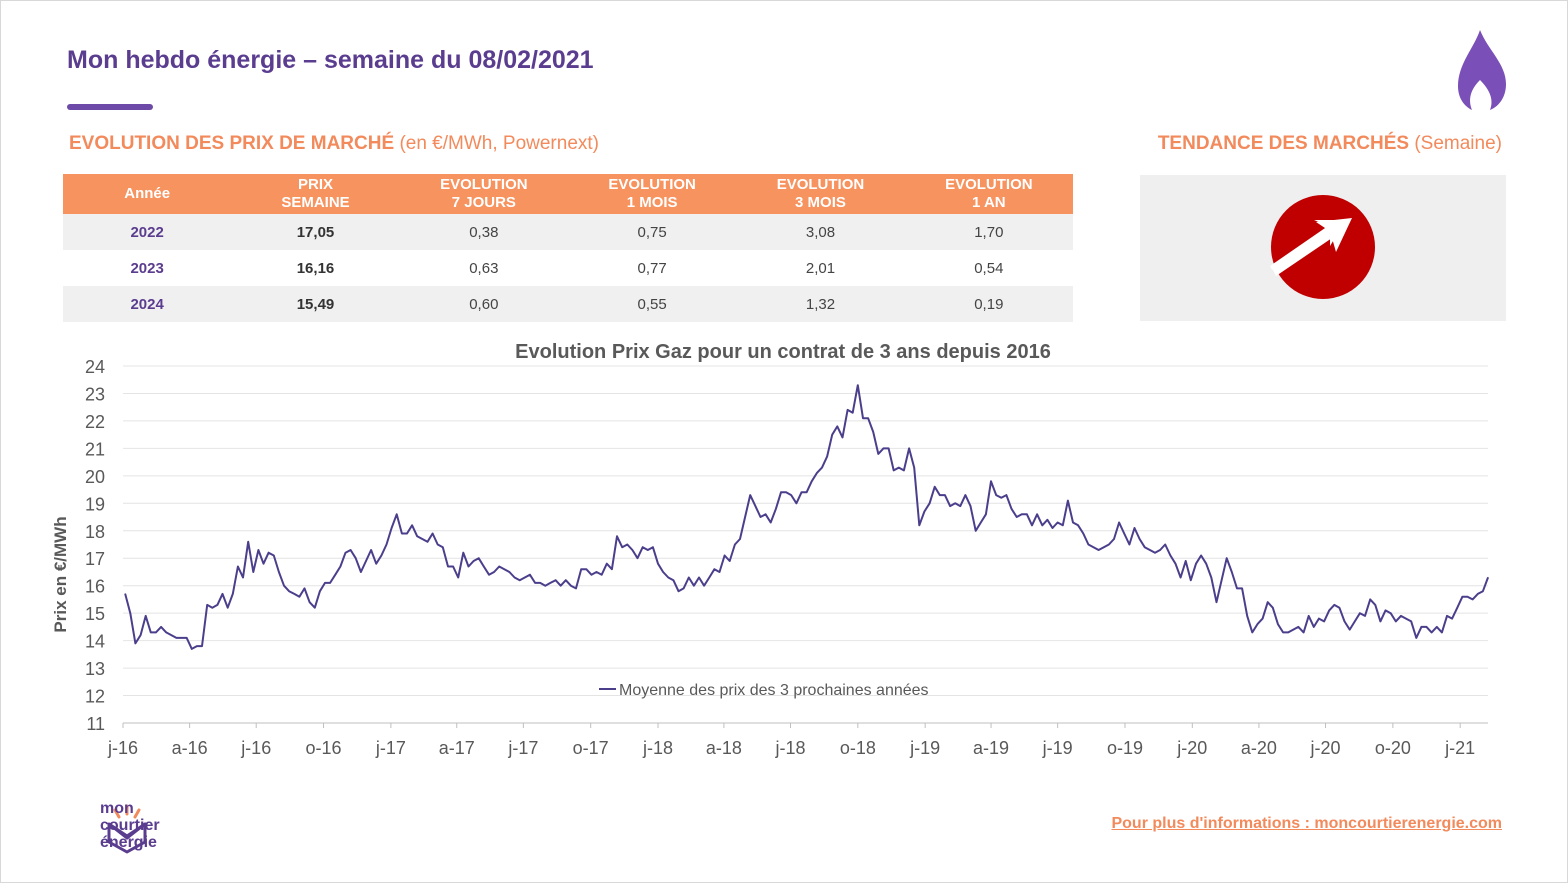 The height and width of the screenshot is (883, 1568). What do you see at coordinates (483, 202) in the screenshot?
I see `header-evol-7d-line2: 7 JOURS` at bounding box center [483, 202].